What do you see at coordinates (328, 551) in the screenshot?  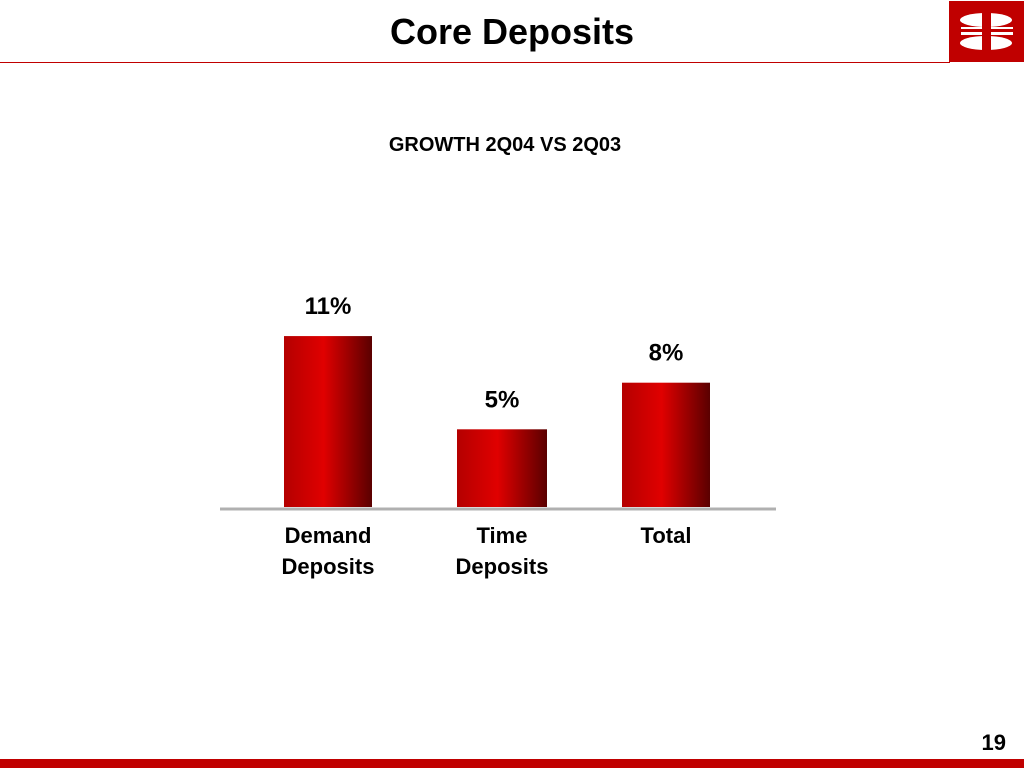 I see `category-label-0: Demand Deposits` at bounding box center [328, 551].